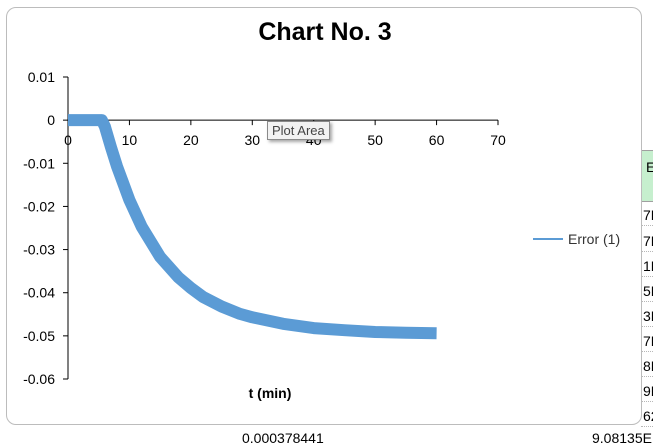 The image size is (653, 446). What do you see at coordinates (39, 293) in the screenshot?
I see `y-tick-label: -0.04` at bounding box center [39, 293].